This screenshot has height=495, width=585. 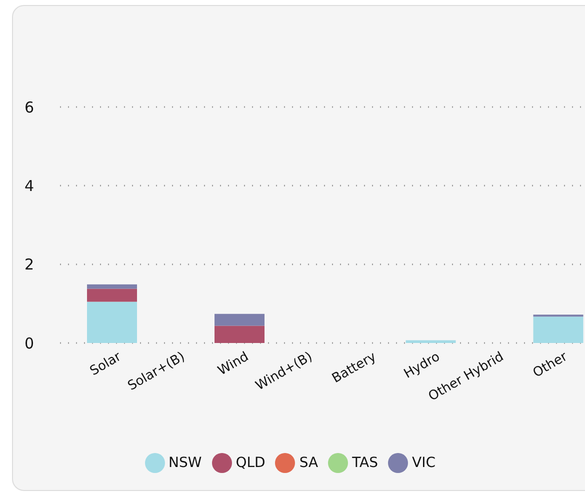 I want to click on y-tick-label: 6, so click(x=29, y=107).